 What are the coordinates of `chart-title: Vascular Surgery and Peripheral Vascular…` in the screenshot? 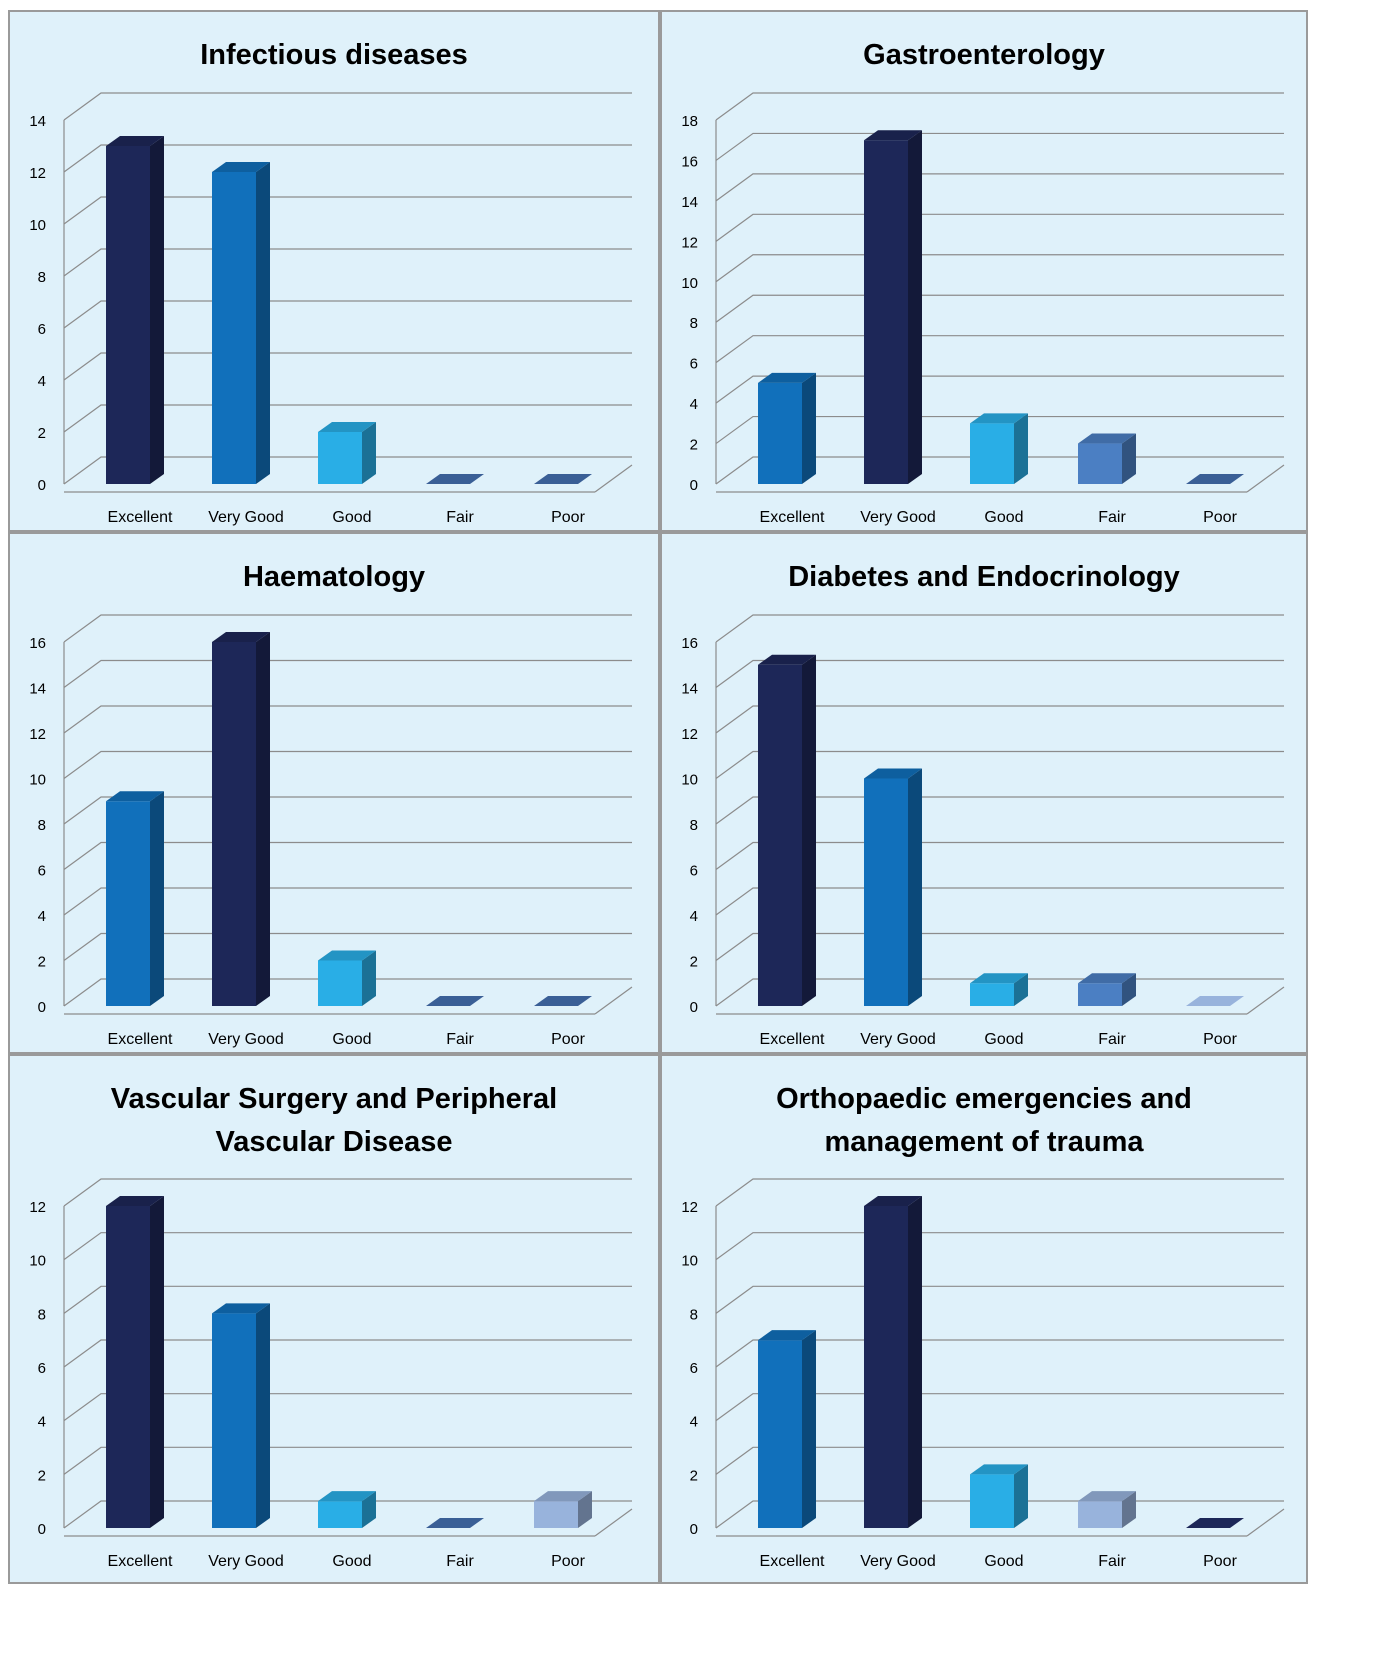 It's located at (334, 1120).